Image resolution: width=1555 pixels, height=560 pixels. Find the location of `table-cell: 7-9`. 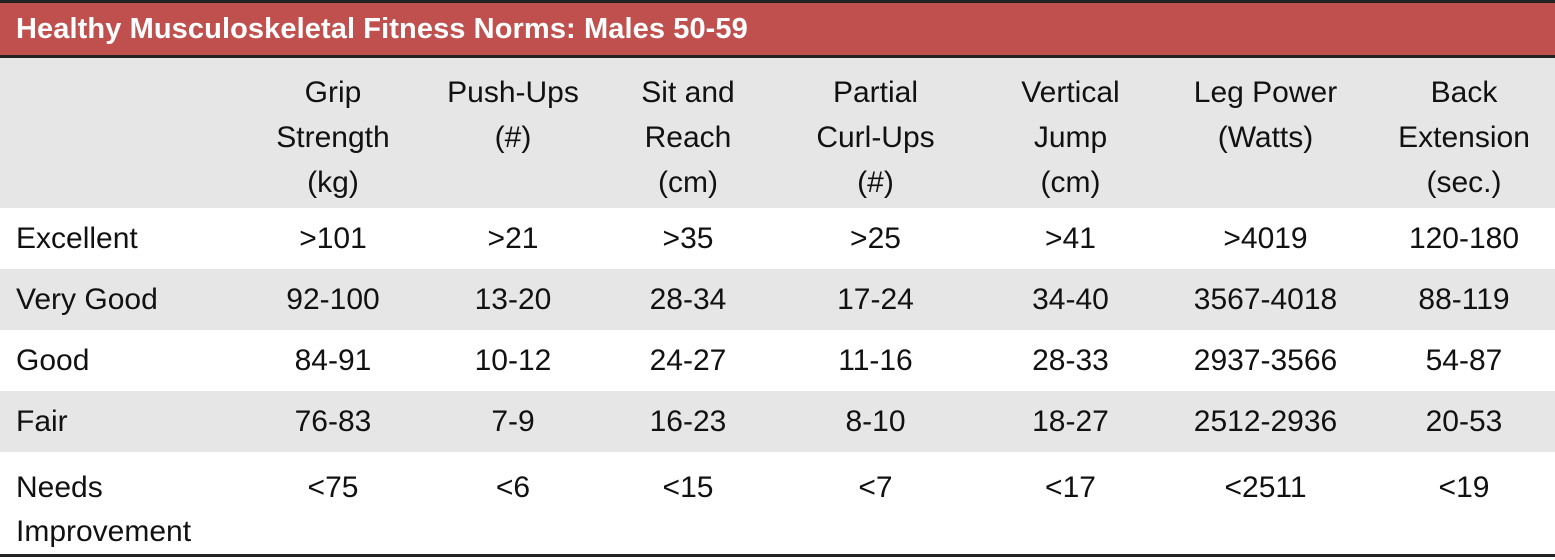

table-cell: 7-9 is located at coordinates (513, 421).